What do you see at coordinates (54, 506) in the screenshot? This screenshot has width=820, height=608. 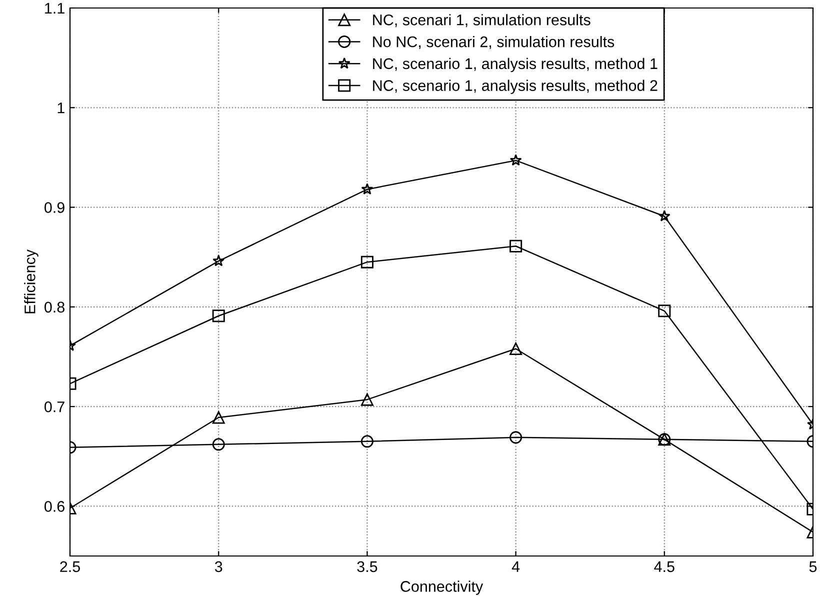 I see `y-tick-label: 0.6` at bounding box center [54, 506].